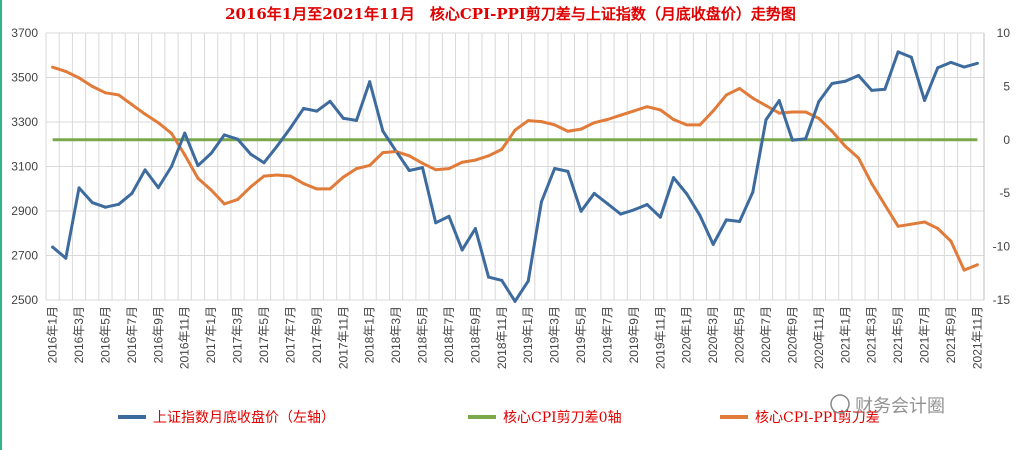  I want to click on legend-label: 上证指数月底收盘价（左轴）, so click(244, 417).